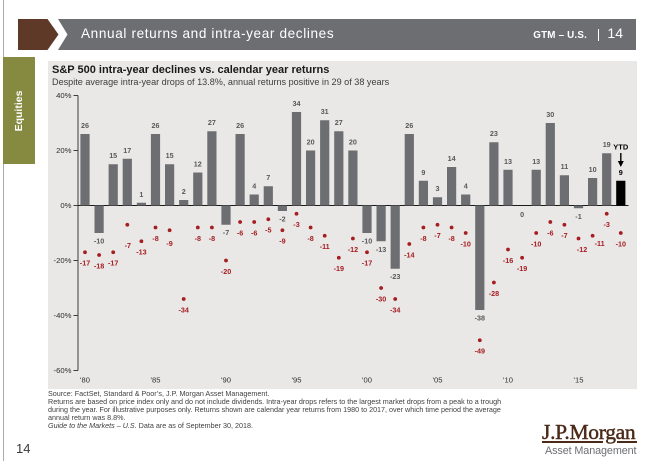 The image size is (650, 461). Describe the element at coordinates (593, 169) in the screenshot. I see `svg-text: 10` at that location.